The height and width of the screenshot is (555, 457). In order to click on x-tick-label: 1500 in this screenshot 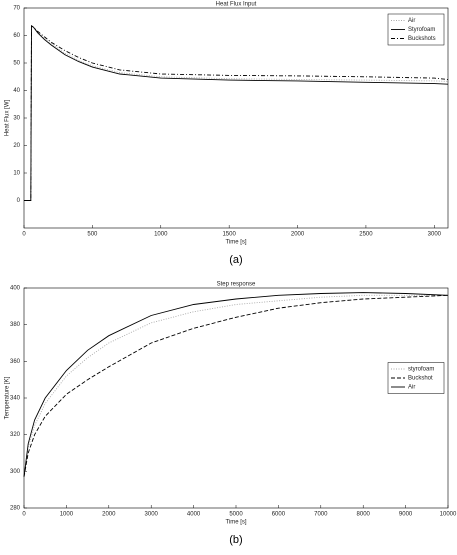, I will do `click(229, 235)`.